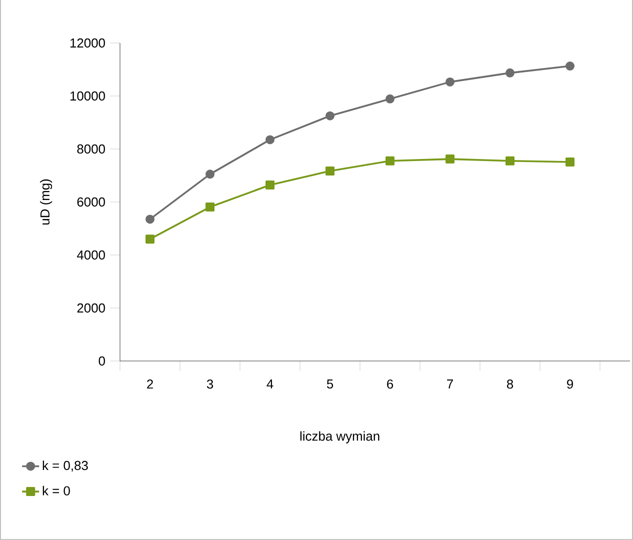 This screenshot has height=540, width=633. I want to click on x-tick-label: 7, so click(450, 384).